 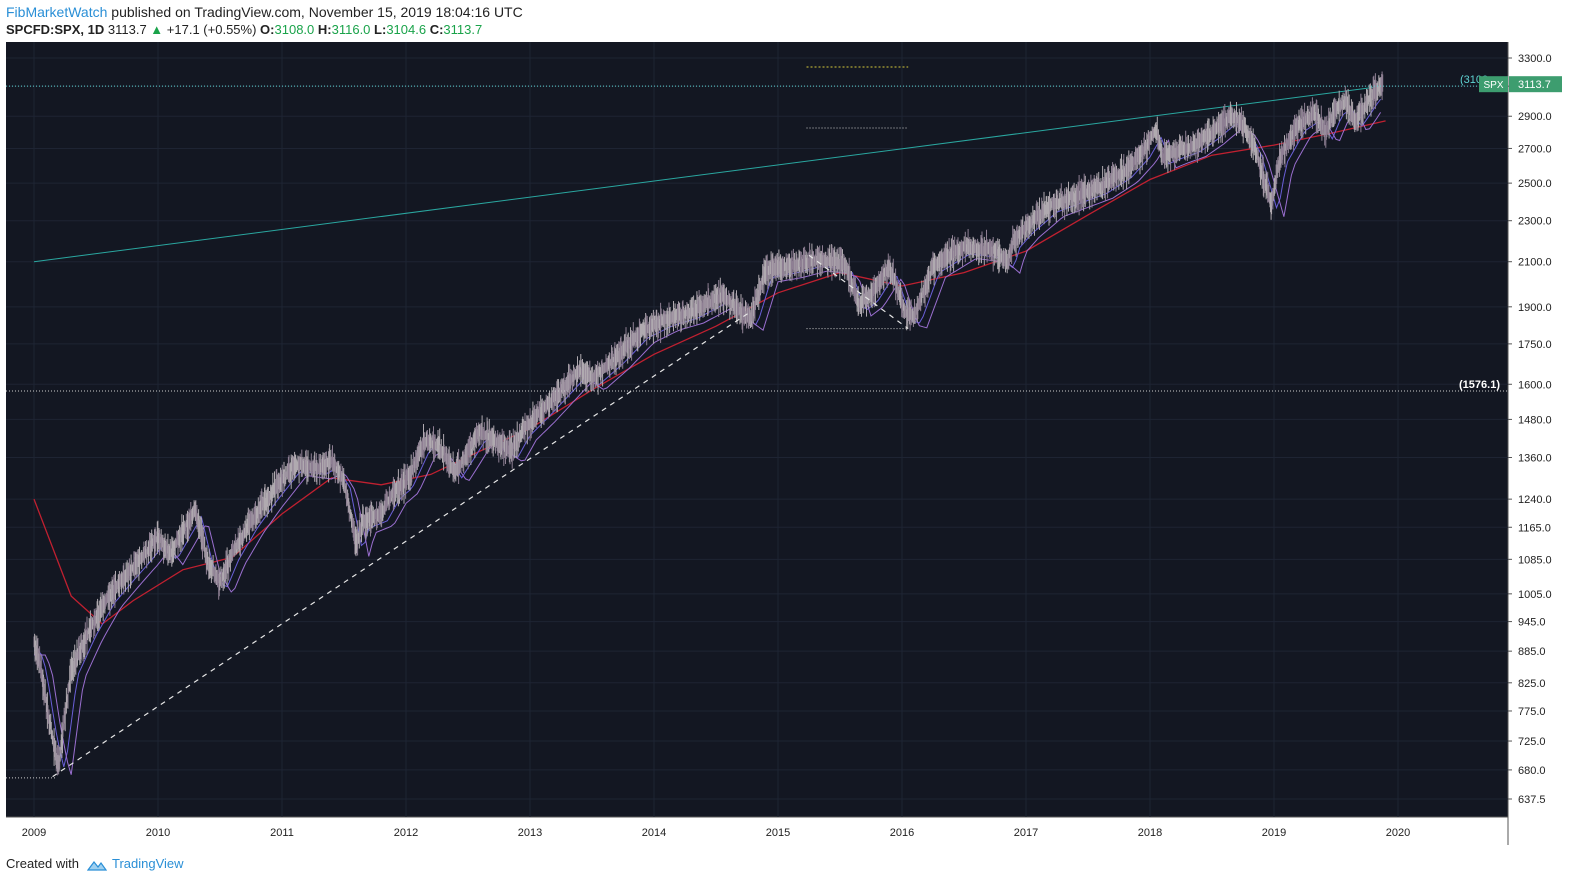 What do you see at coordinates (42, 863) in the screenshot?
I see `created-with-label: Created with` at bounding box center [42, 863].